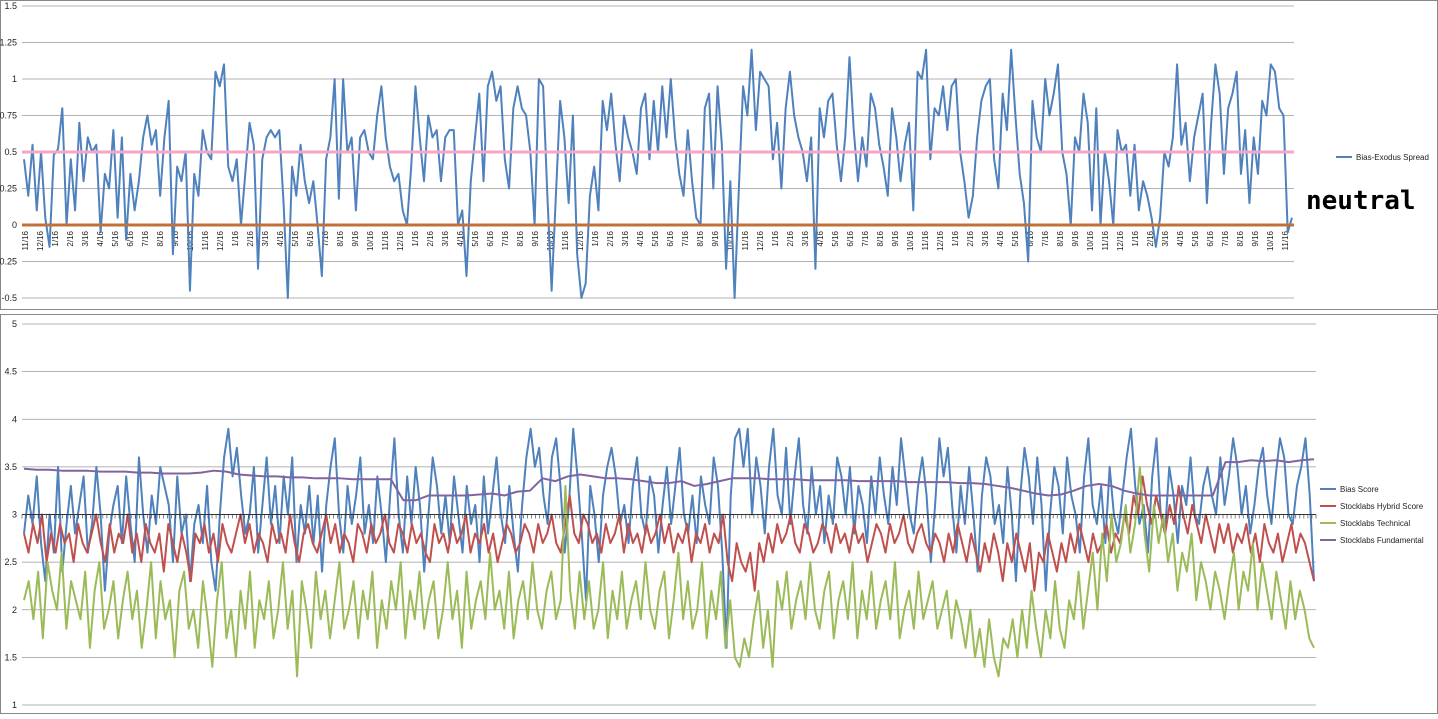 The height and width of the screenshot is (719, 1438). What do you see at coordinates (14, 610) in the screenshot?
I see `y-tick-label: 2` at bounding box center [14, 610].